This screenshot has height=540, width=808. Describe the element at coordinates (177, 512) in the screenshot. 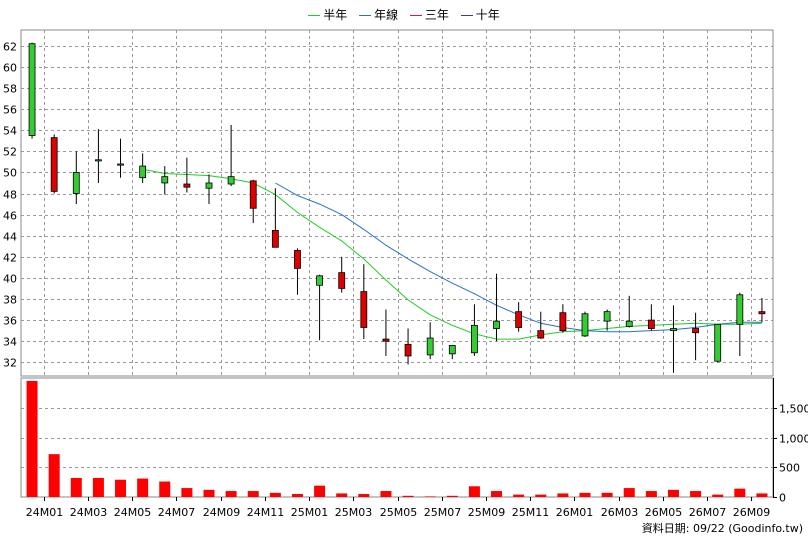

I see `x-tick-label: 24M07` at that location.